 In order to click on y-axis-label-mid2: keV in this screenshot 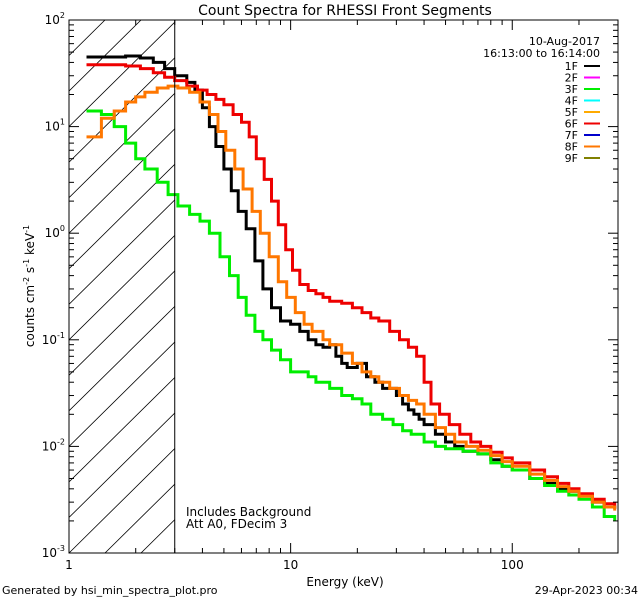, I will do `click(30, 245)`.